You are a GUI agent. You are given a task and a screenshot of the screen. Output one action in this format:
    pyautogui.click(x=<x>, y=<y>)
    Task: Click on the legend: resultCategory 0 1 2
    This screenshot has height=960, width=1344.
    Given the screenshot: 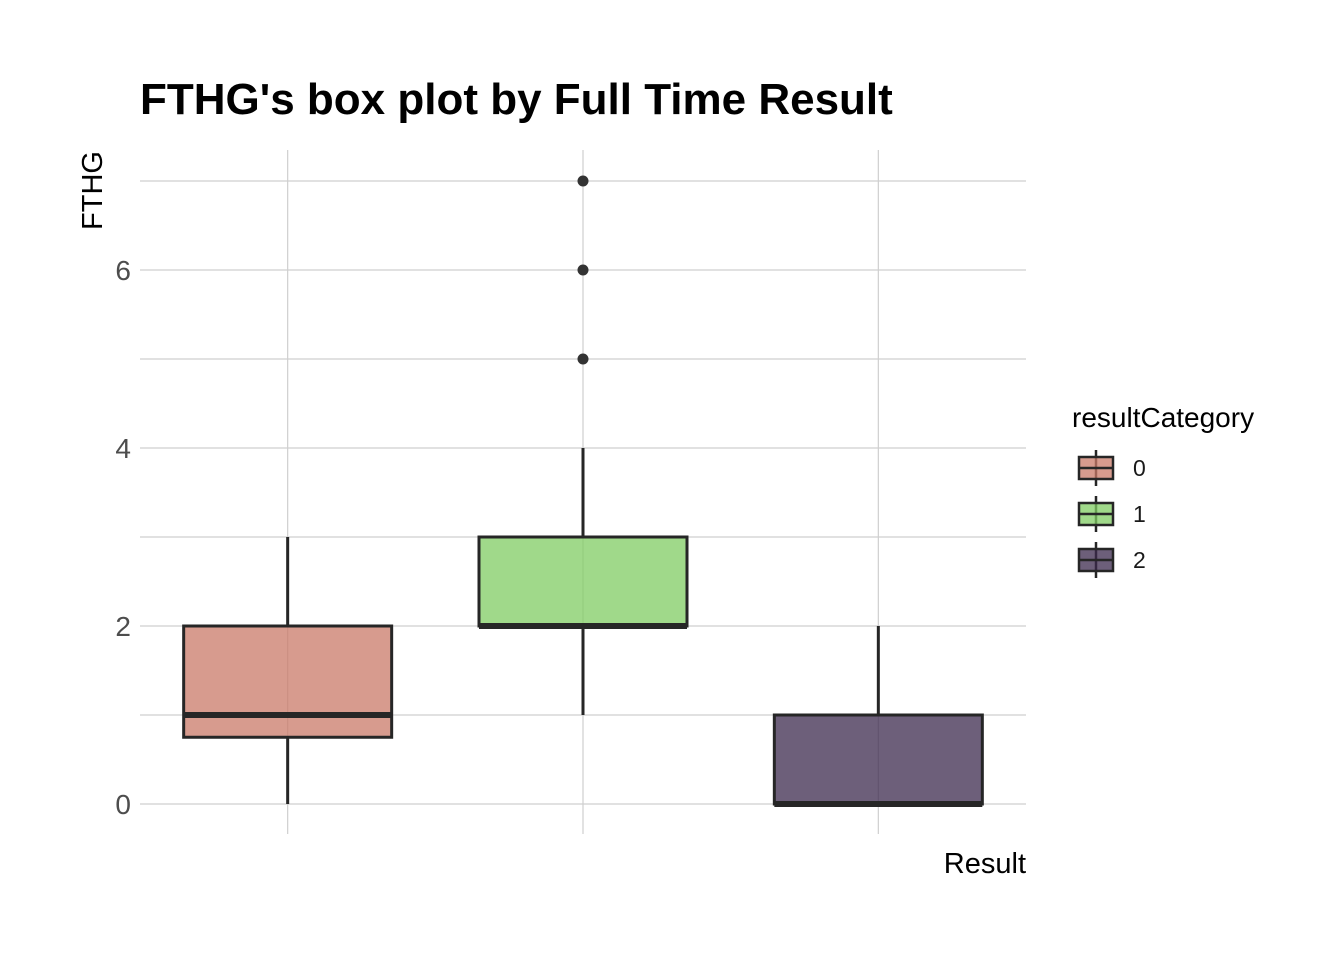 What is the action you would take?
    pyautogui.click(x=1163, y=490)
    